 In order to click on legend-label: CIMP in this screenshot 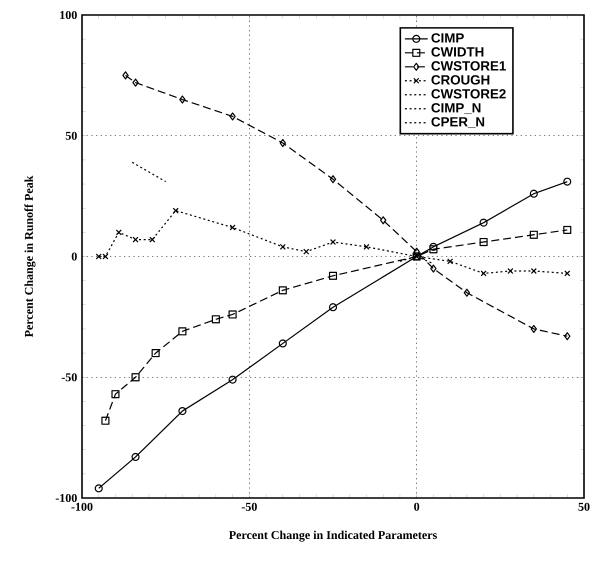, I will do `click(447, 38)`.